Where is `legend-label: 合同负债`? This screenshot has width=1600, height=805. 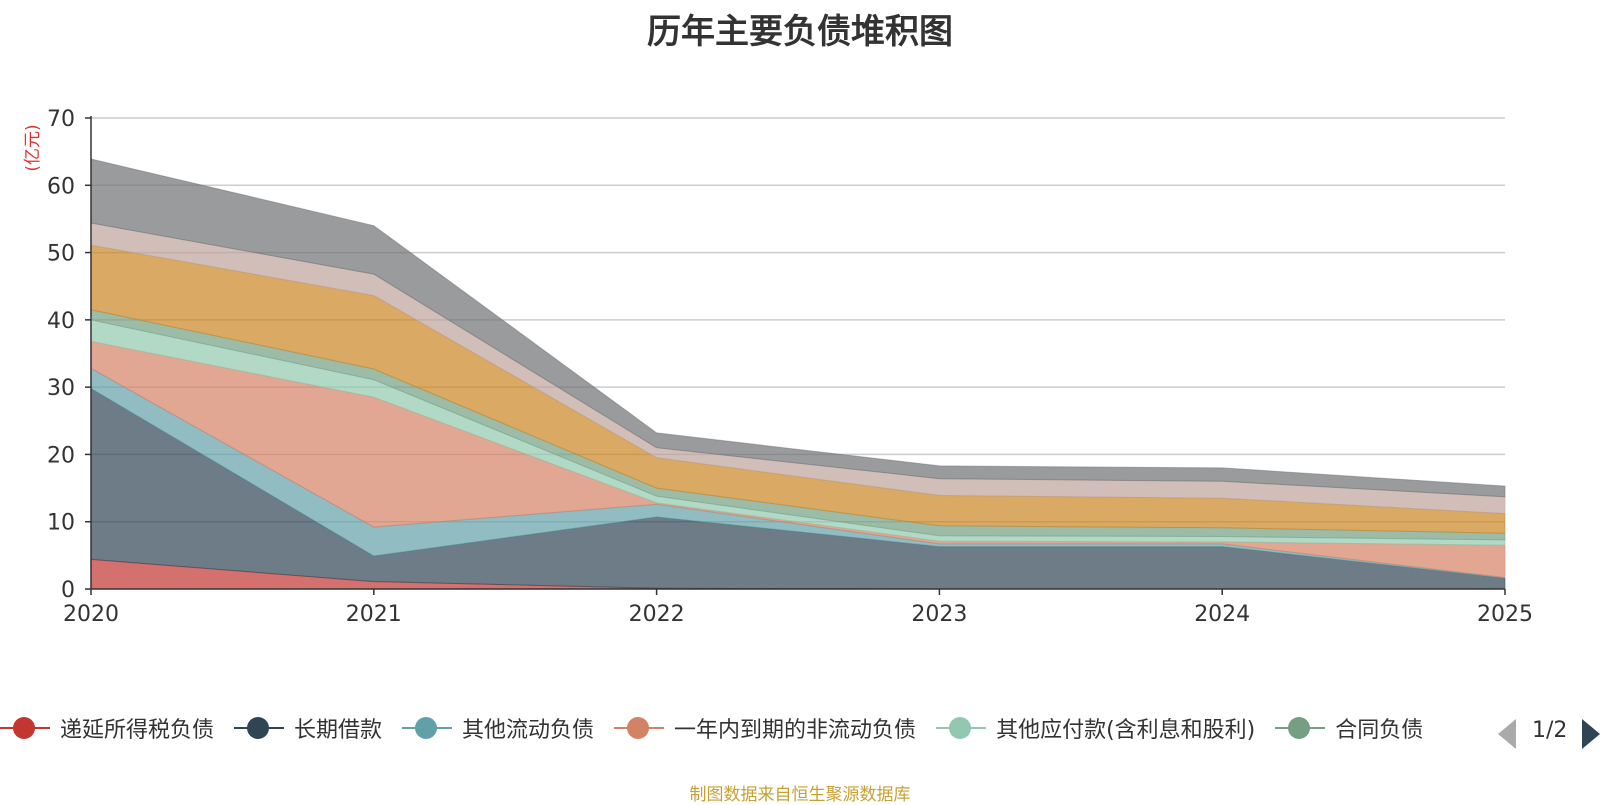 legend-label: 合同负债 is located at coordinates (1379, 730).